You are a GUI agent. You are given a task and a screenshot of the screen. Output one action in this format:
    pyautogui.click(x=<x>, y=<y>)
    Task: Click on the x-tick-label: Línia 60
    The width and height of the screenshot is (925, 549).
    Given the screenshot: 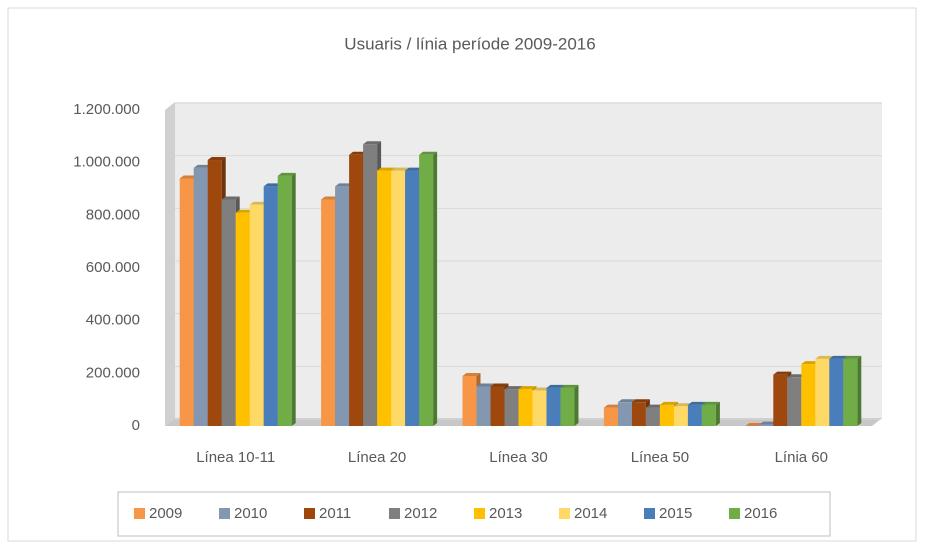 What is the action you would take?
    pyautogui.click(x=801, y=457)
    